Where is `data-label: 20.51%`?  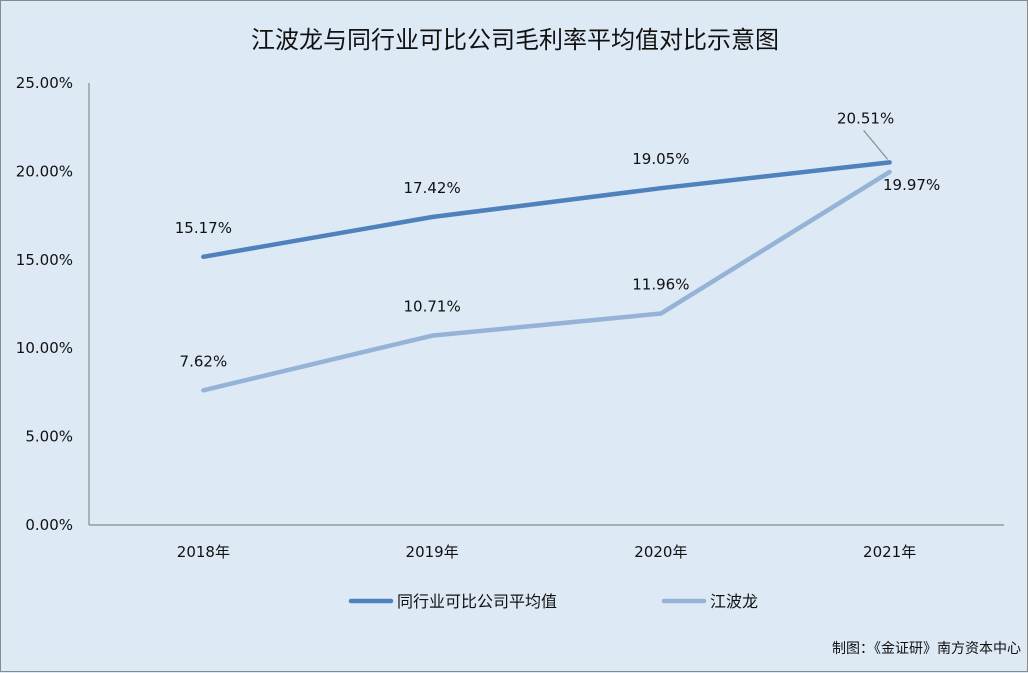 data-label: 20.51% is located at coordinates (865, 118).